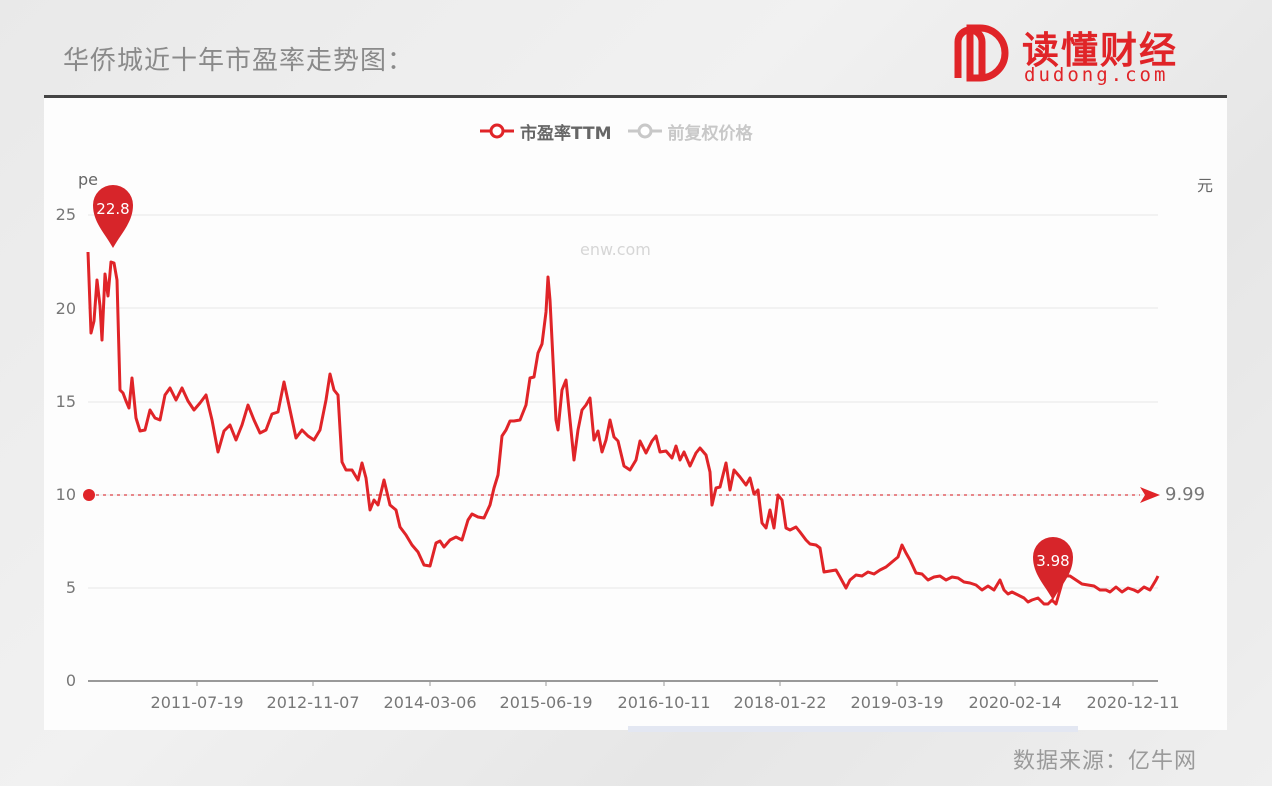 The height and width of the screenshot is (786, 1272). Describe the element at coordinates (664, 702) in the screenshot. I see `x-tick: 2016-10-11` at that location.